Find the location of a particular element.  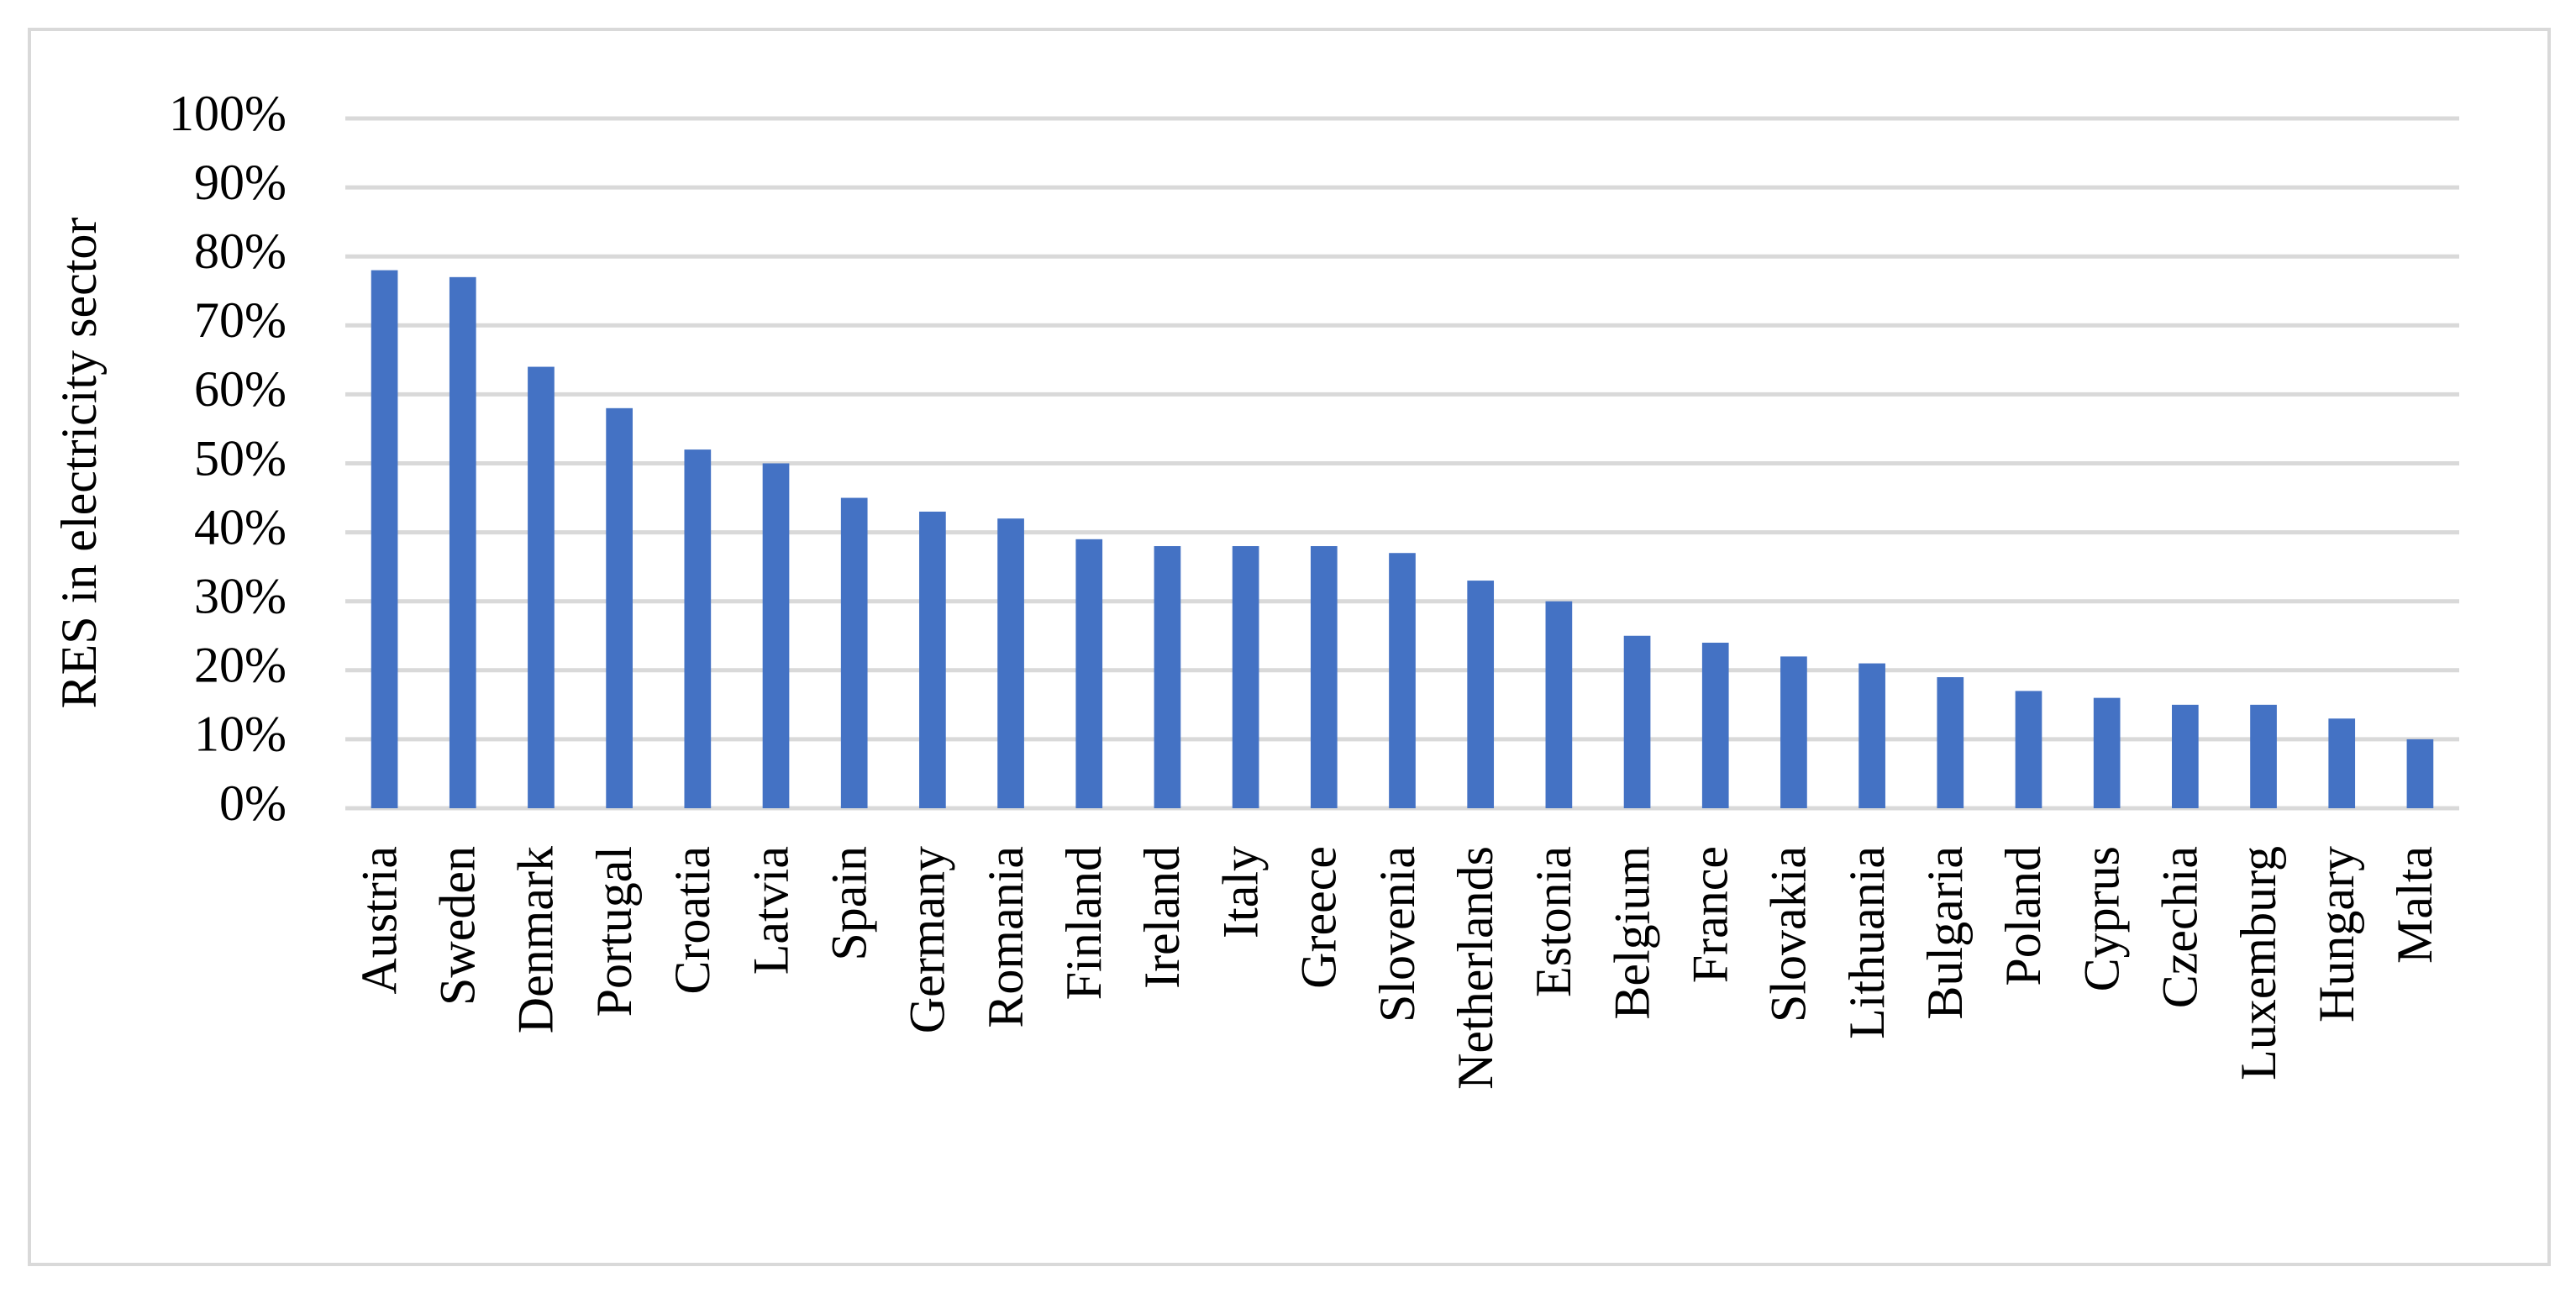

x-tick-label: Austria is located at coordinates (379, 920).